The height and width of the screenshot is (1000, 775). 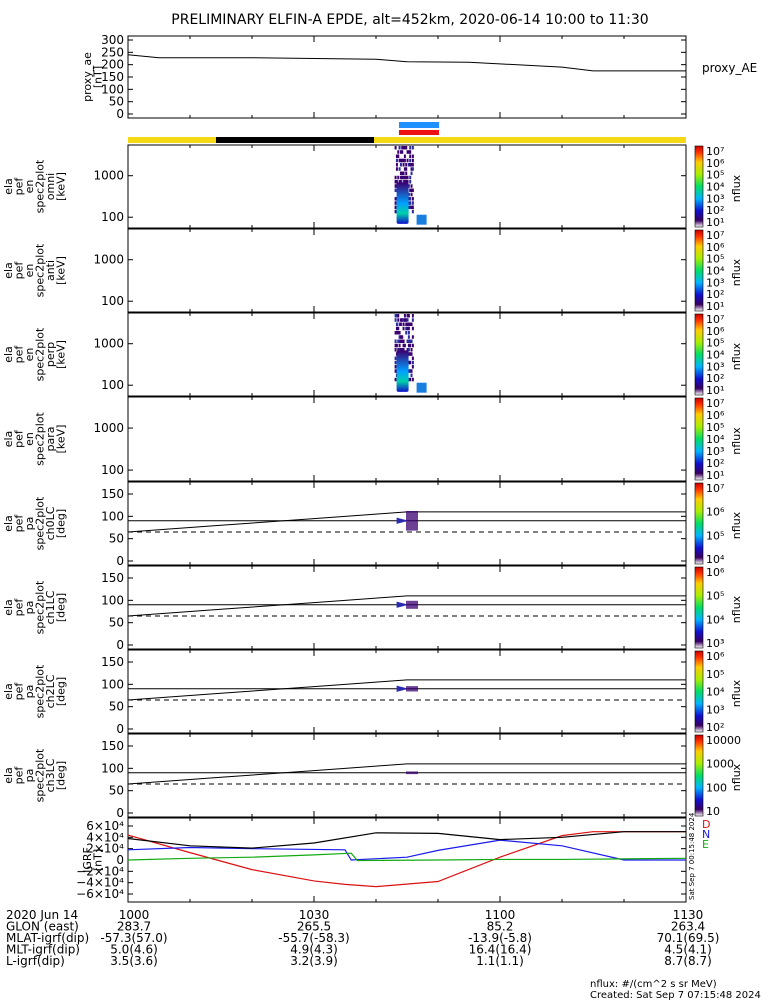 I want to click on y-tick-label: 200, so click(x=112, y=65).